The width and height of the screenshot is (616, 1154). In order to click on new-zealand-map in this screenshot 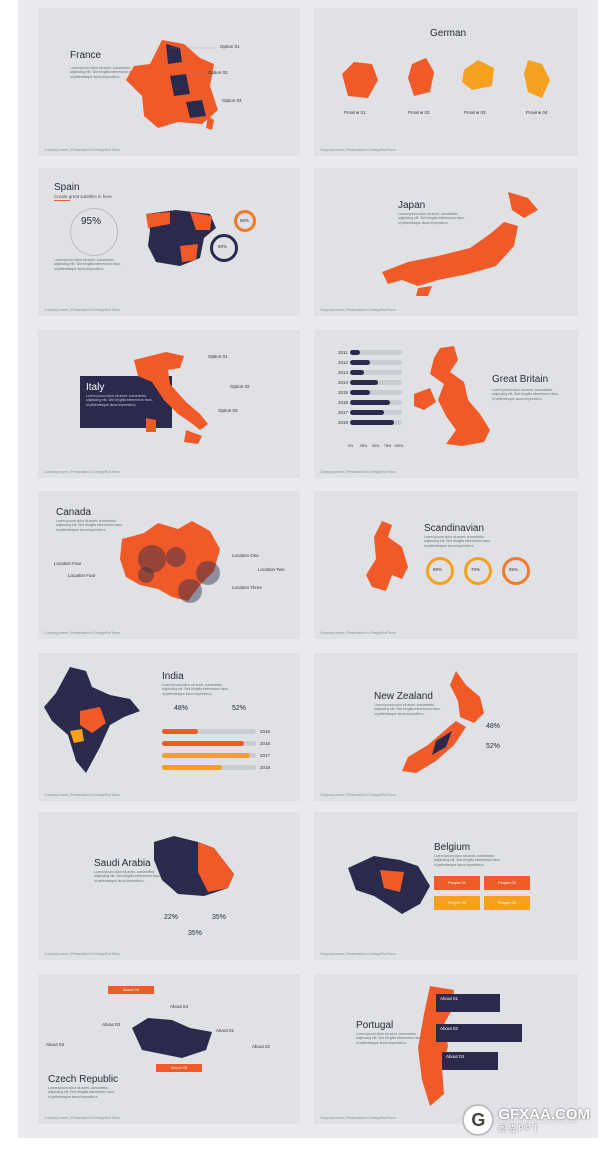, I will do `click(443, 722)`.